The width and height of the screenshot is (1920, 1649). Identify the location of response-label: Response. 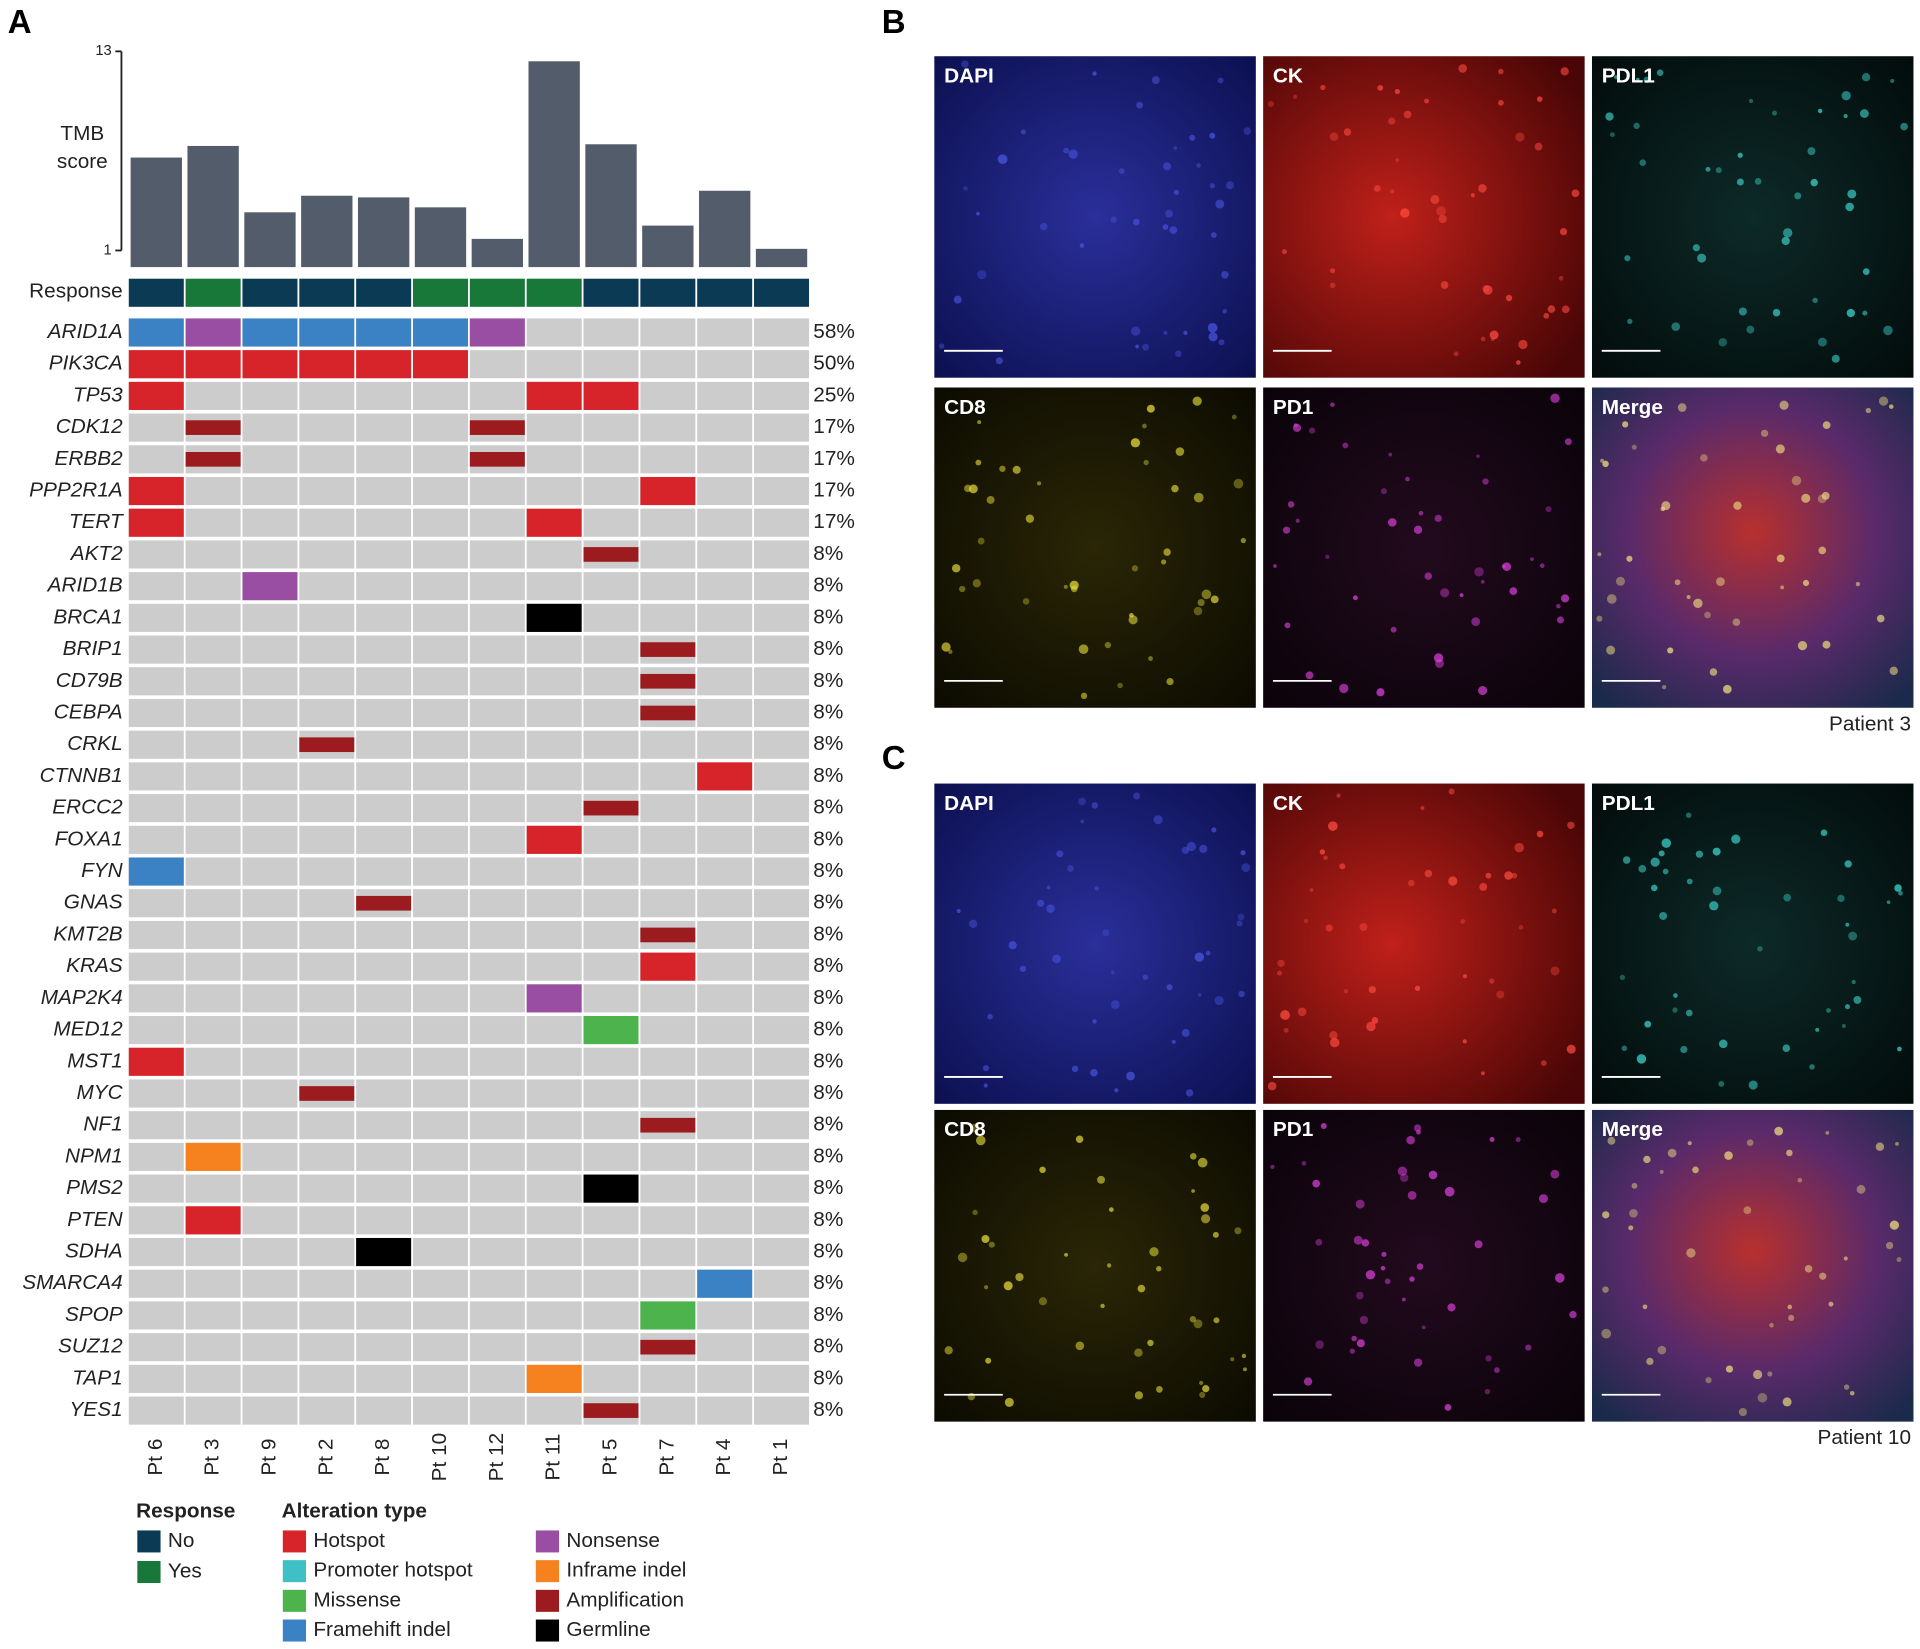
(76, 291).